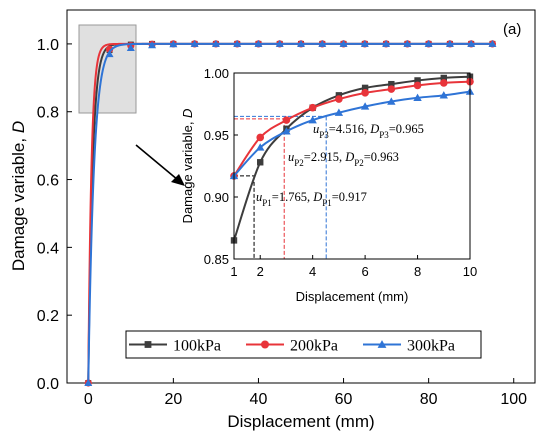 The width and height of the screenshot is (550, 446). Describe the element at coordinates (48, 316) in the screenshot. I see `main-y-tick-label: 0.2` at that location.